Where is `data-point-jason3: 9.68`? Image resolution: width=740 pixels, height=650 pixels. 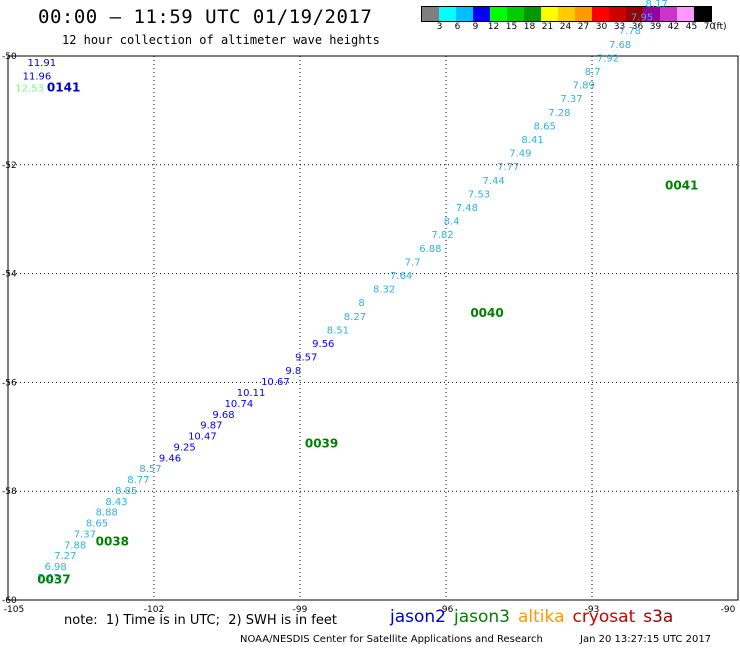
data-point-jason3: 9.68 is located at coordinates (223, 415).